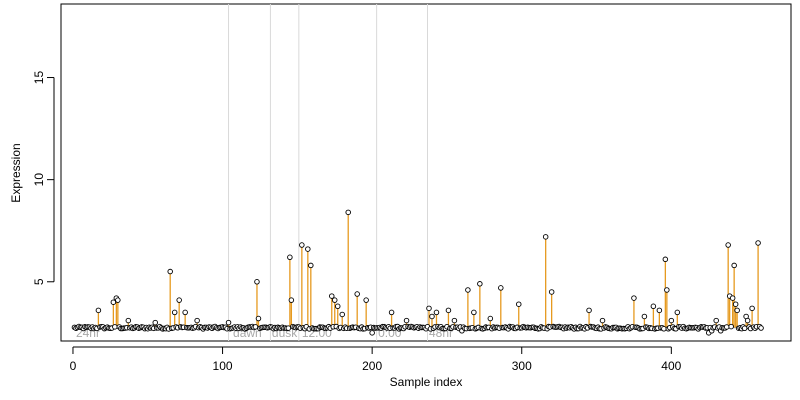  I want to click on x-axis: 0 100 200 300 400, so click(376, 359).